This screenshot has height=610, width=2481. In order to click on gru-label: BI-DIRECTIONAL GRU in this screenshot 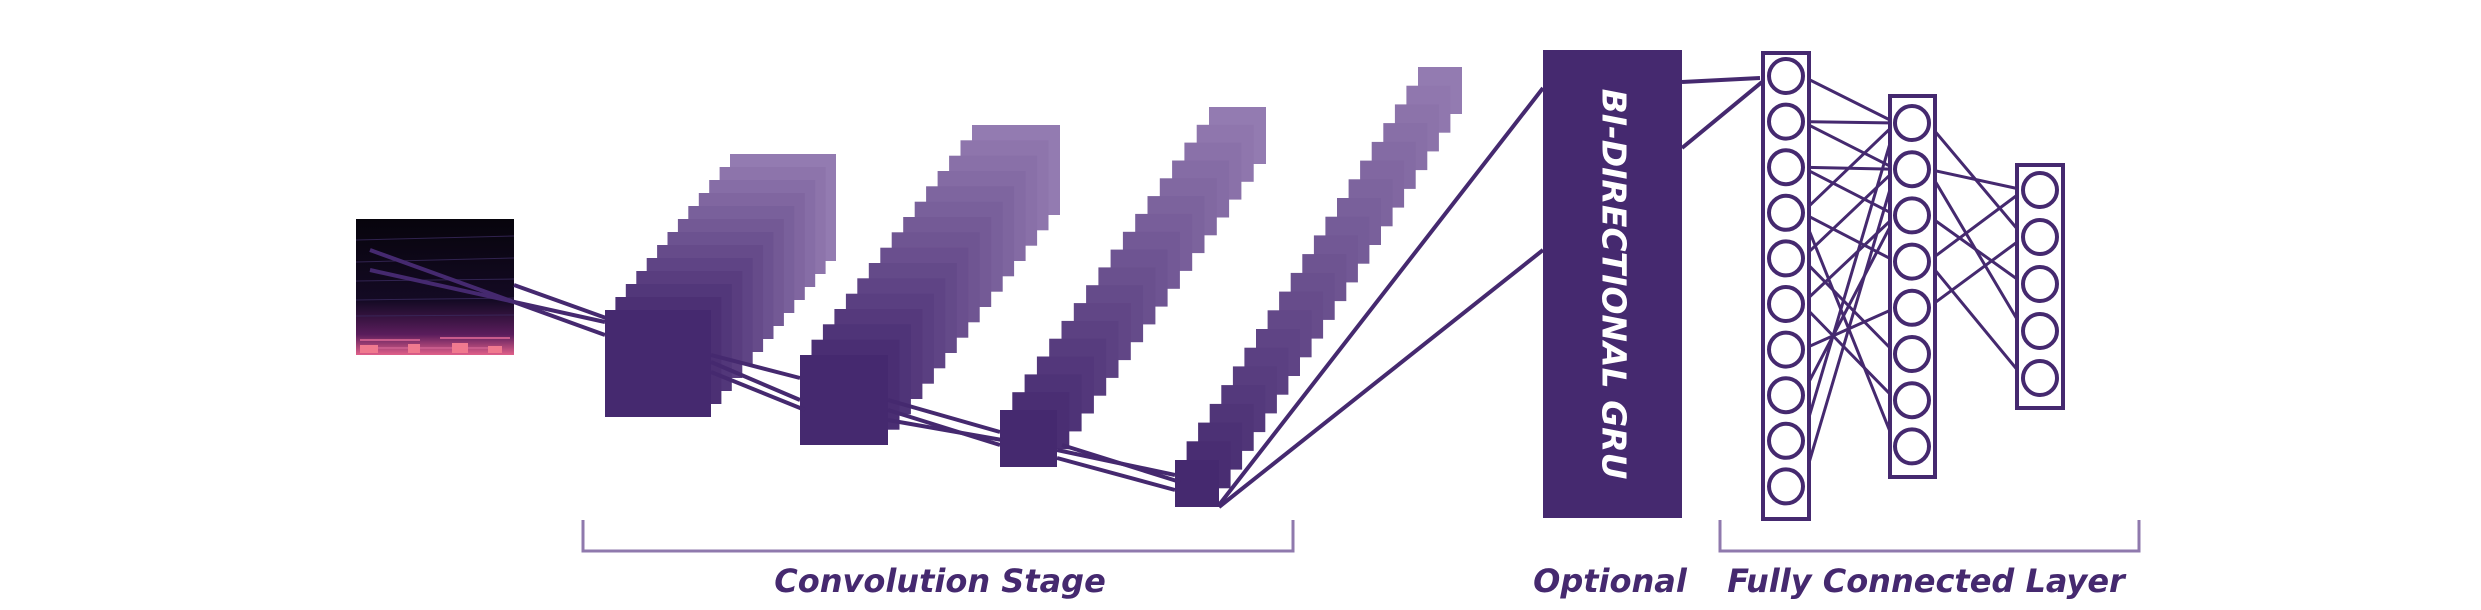, I will do `click(1614, 284)`.